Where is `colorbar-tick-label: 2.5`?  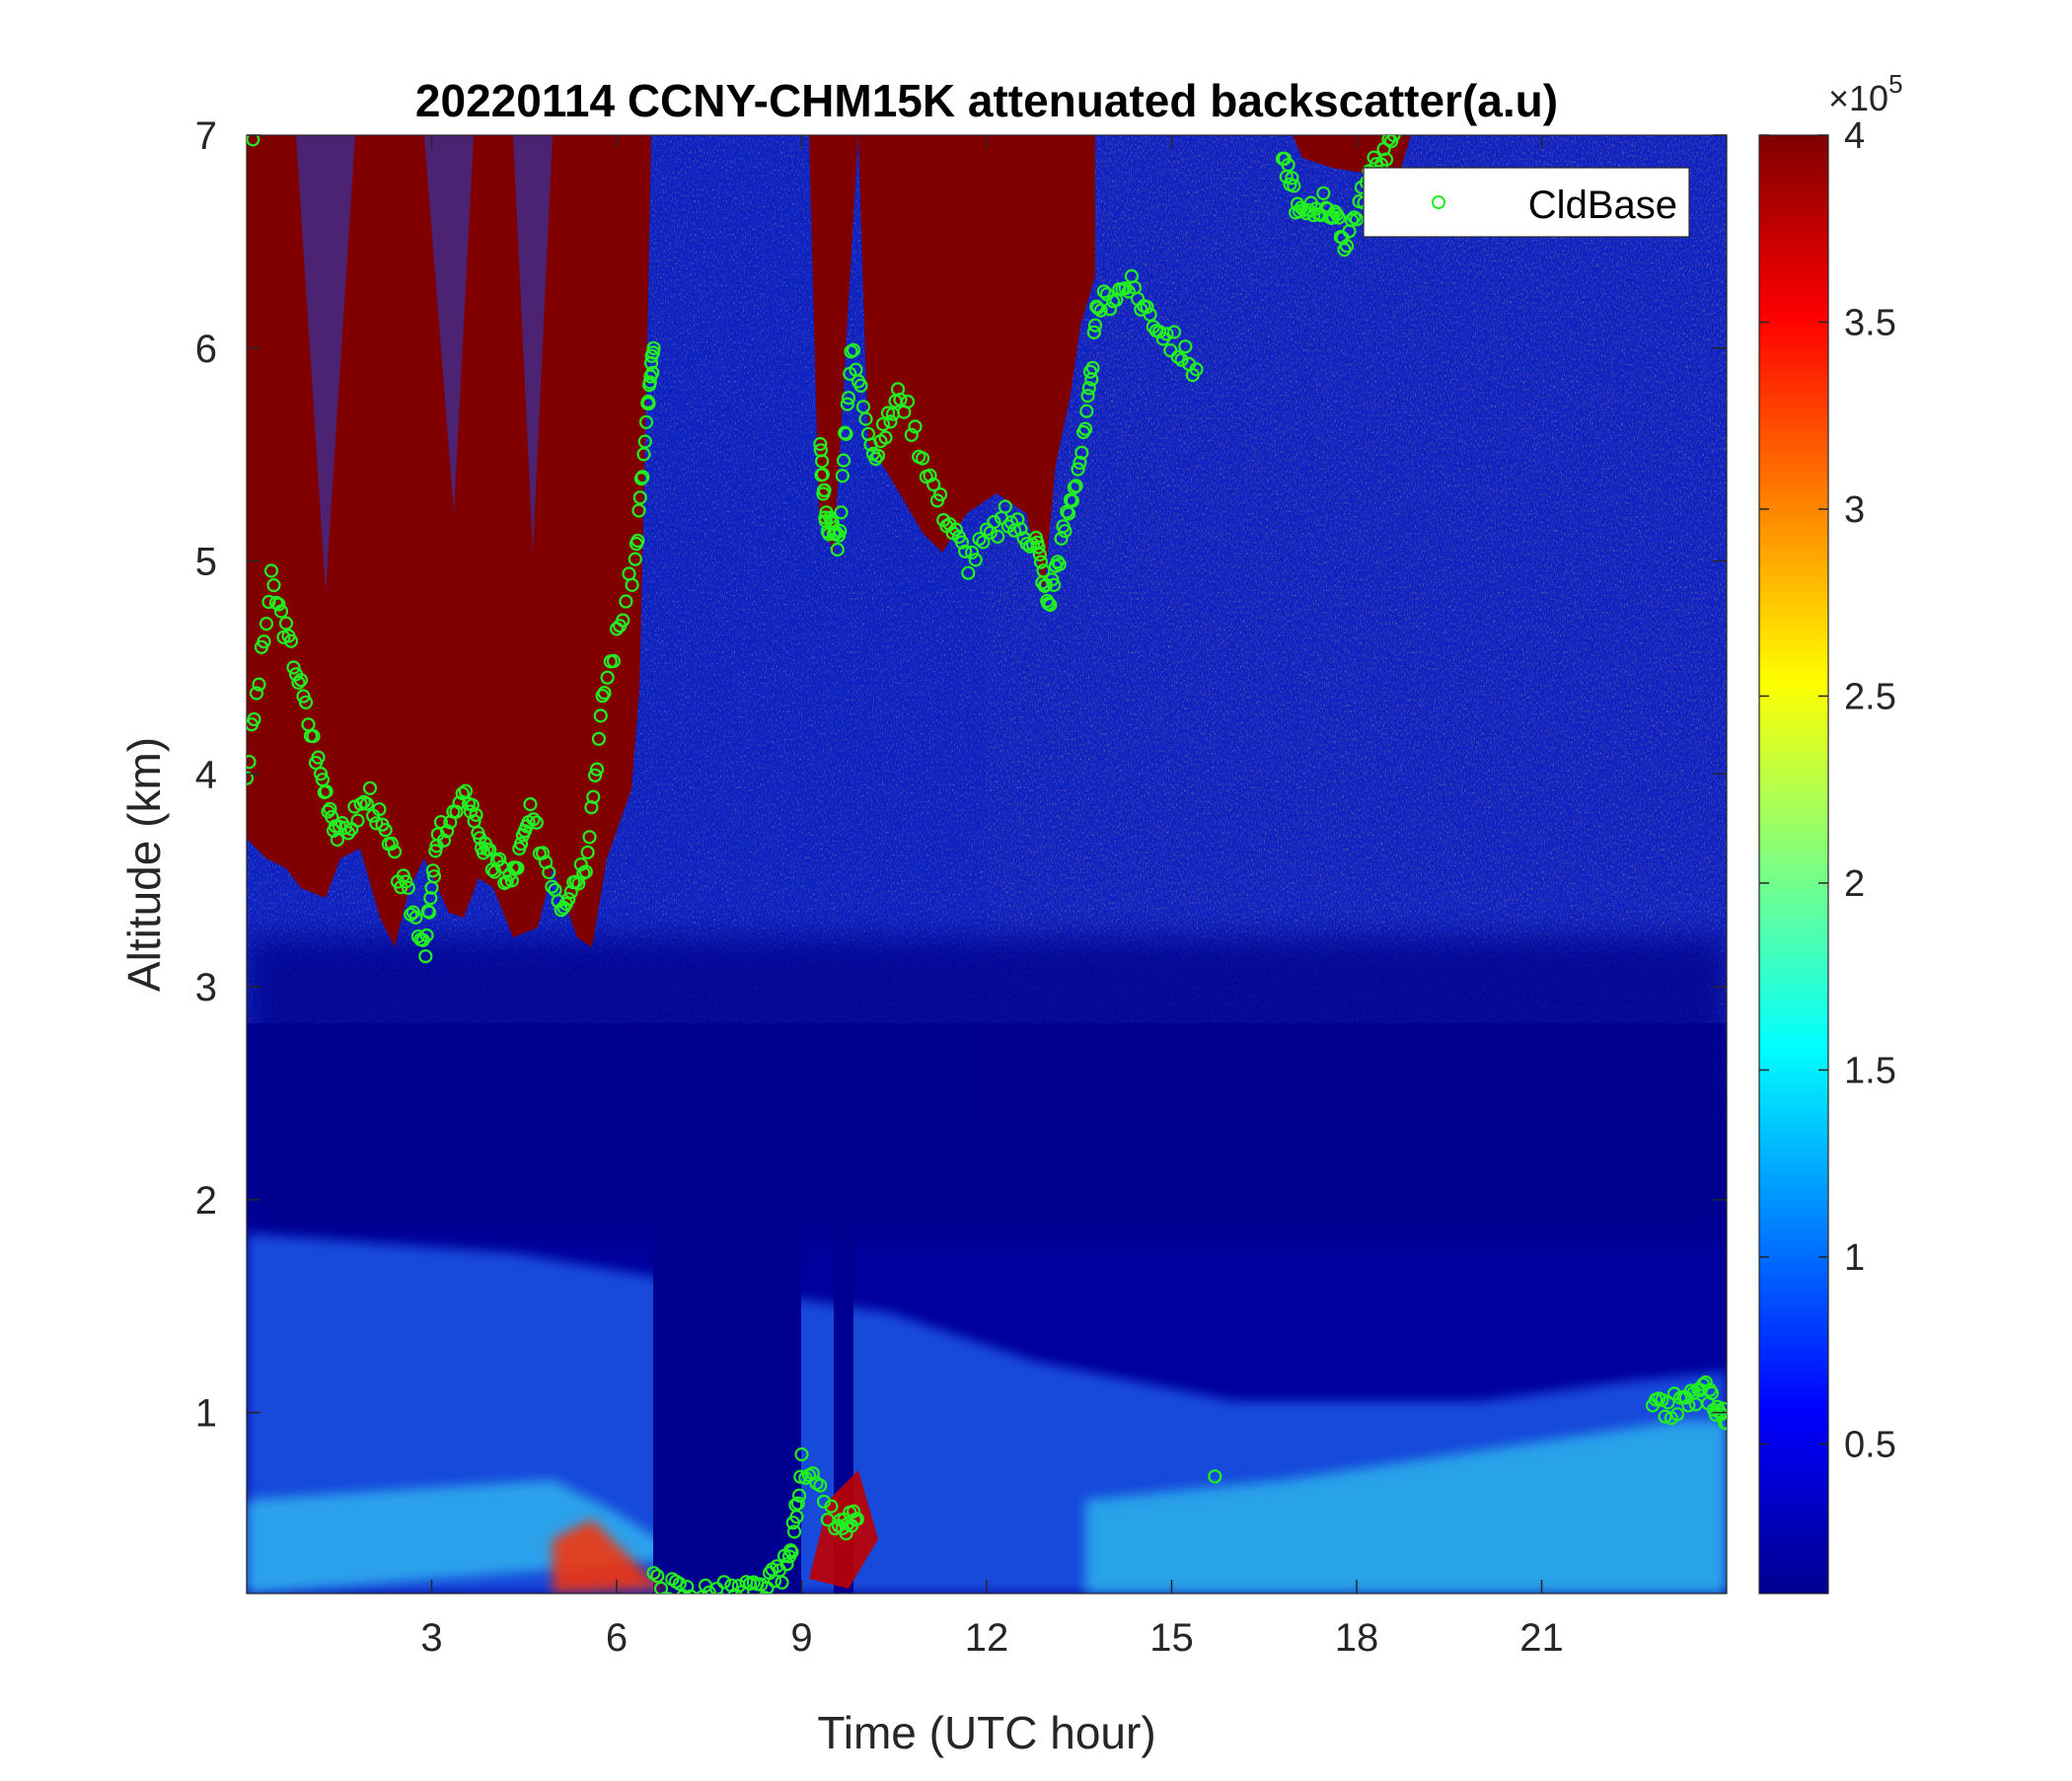
colorbar-tick-label: 2.5 is located at coordinates (1870, 696).